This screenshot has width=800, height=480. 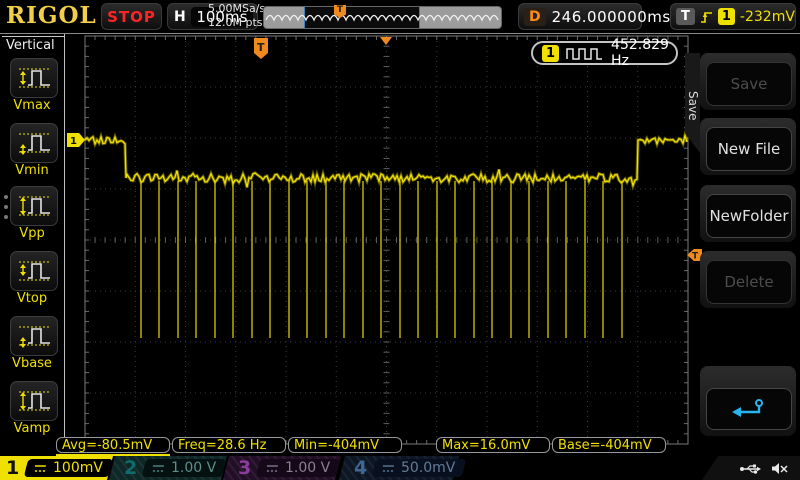 I want to click on preview-window, so click(x=361, y=17).